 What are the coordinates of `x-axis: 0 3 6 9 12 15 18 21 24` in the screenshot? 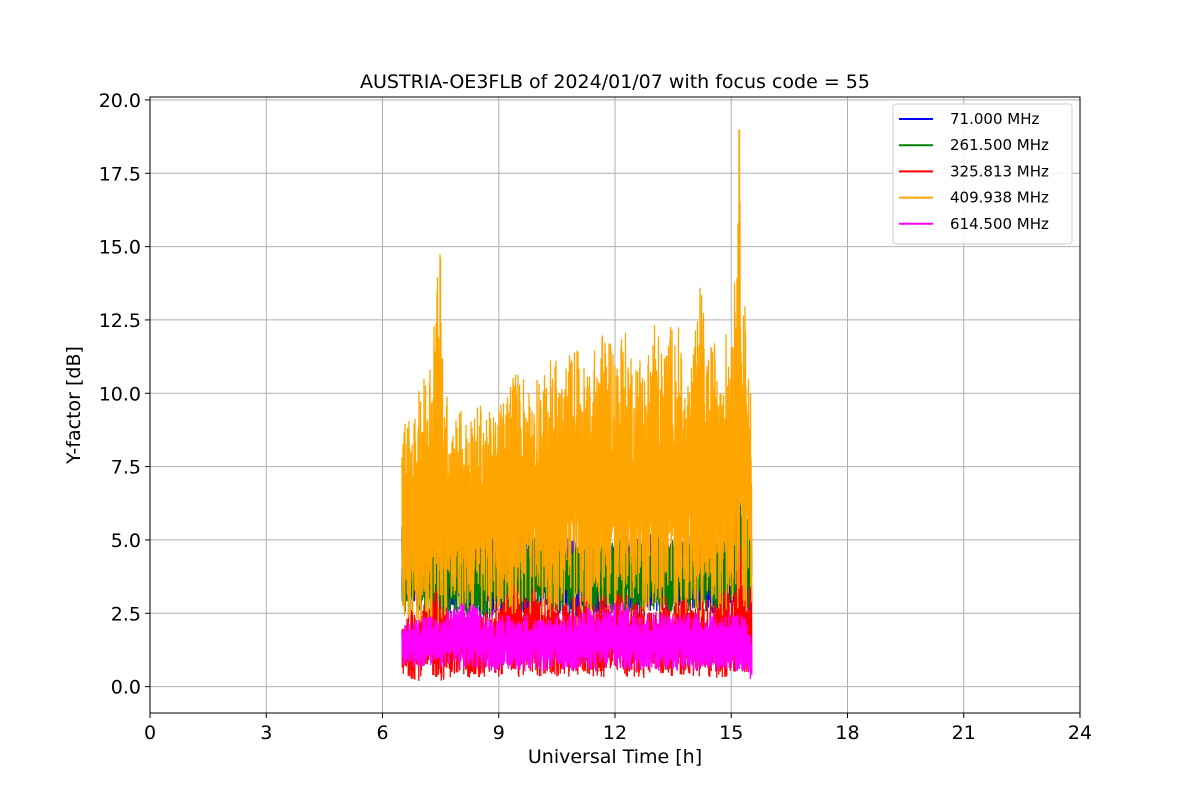 It's located at (618, 728).